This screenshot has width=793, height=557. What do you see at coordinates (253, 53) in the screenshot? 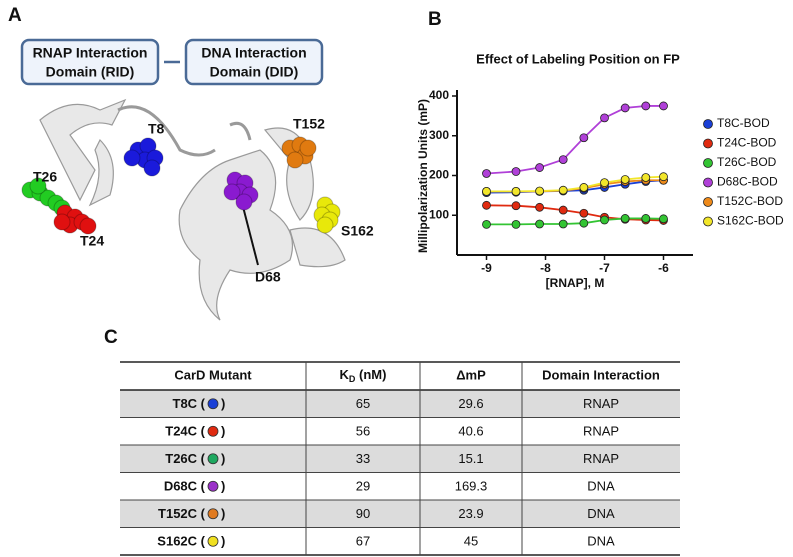
I see `domain-label: DNA Interaction` at bounding box center [253, 53].